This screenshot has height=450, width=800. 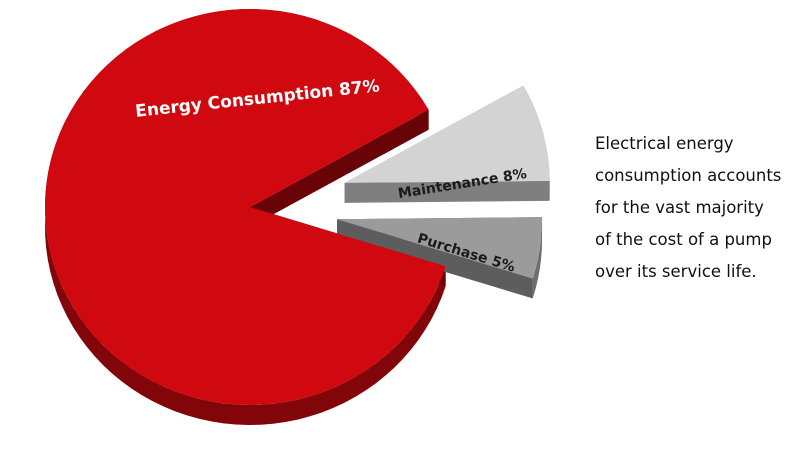 What do you see at coordinates (537, 258) in the screenshot?
I see `pie-slice-rim` at bounding box center [537, 258].